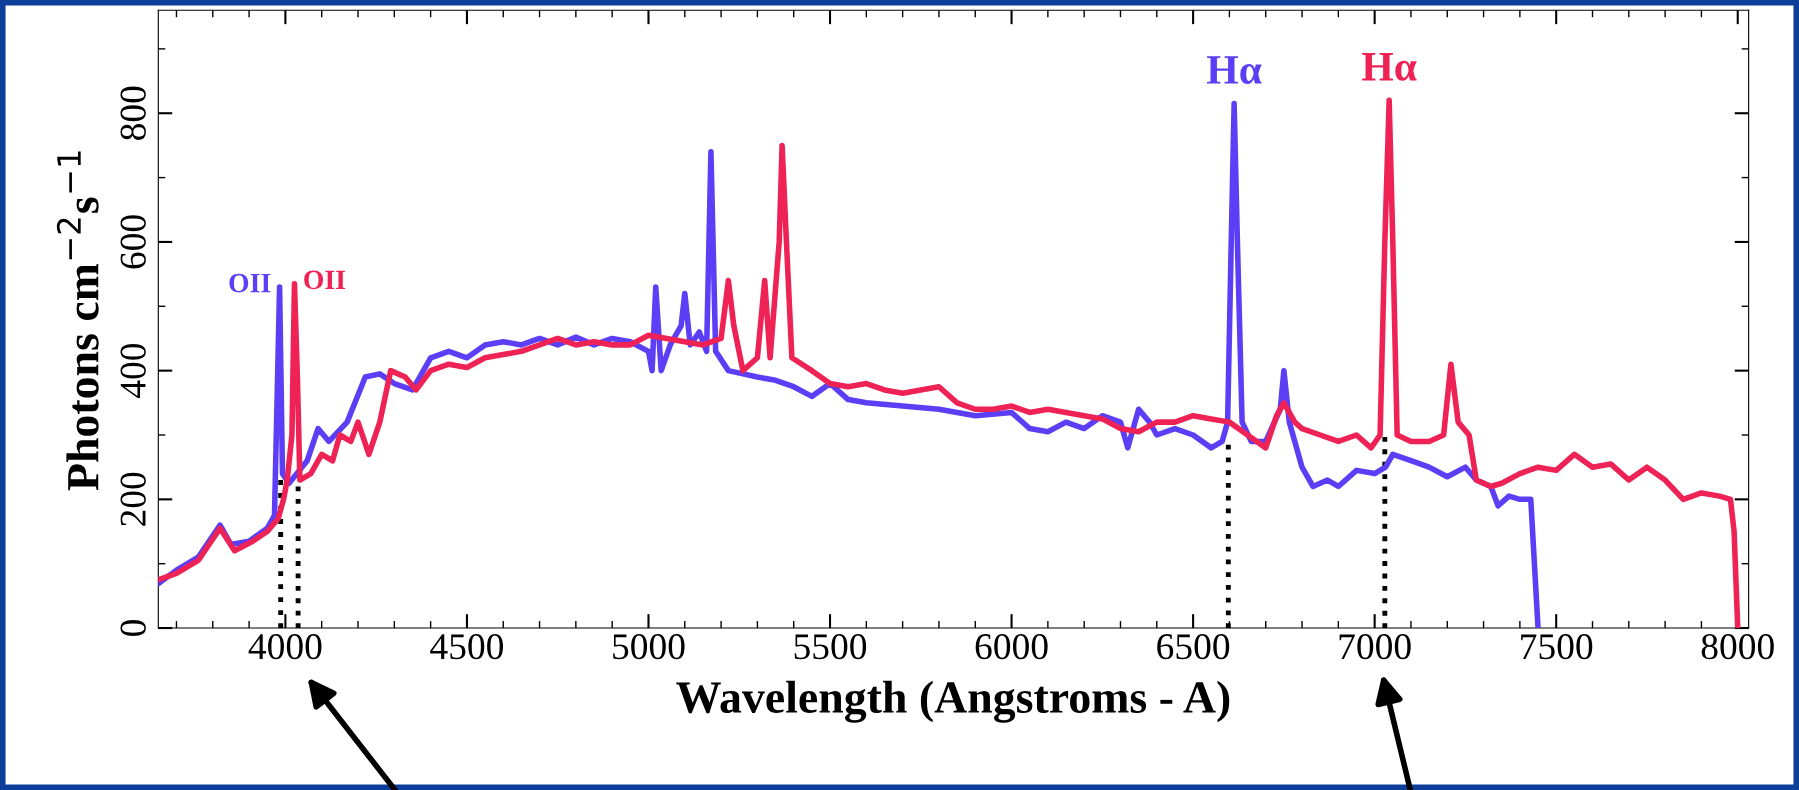 This screenshot has width=1799, height=790. What do you see at coordinates (1375, 647) in the screenshot?
I see `x-tick-label: 7000` at bounding box center [1375, 647].